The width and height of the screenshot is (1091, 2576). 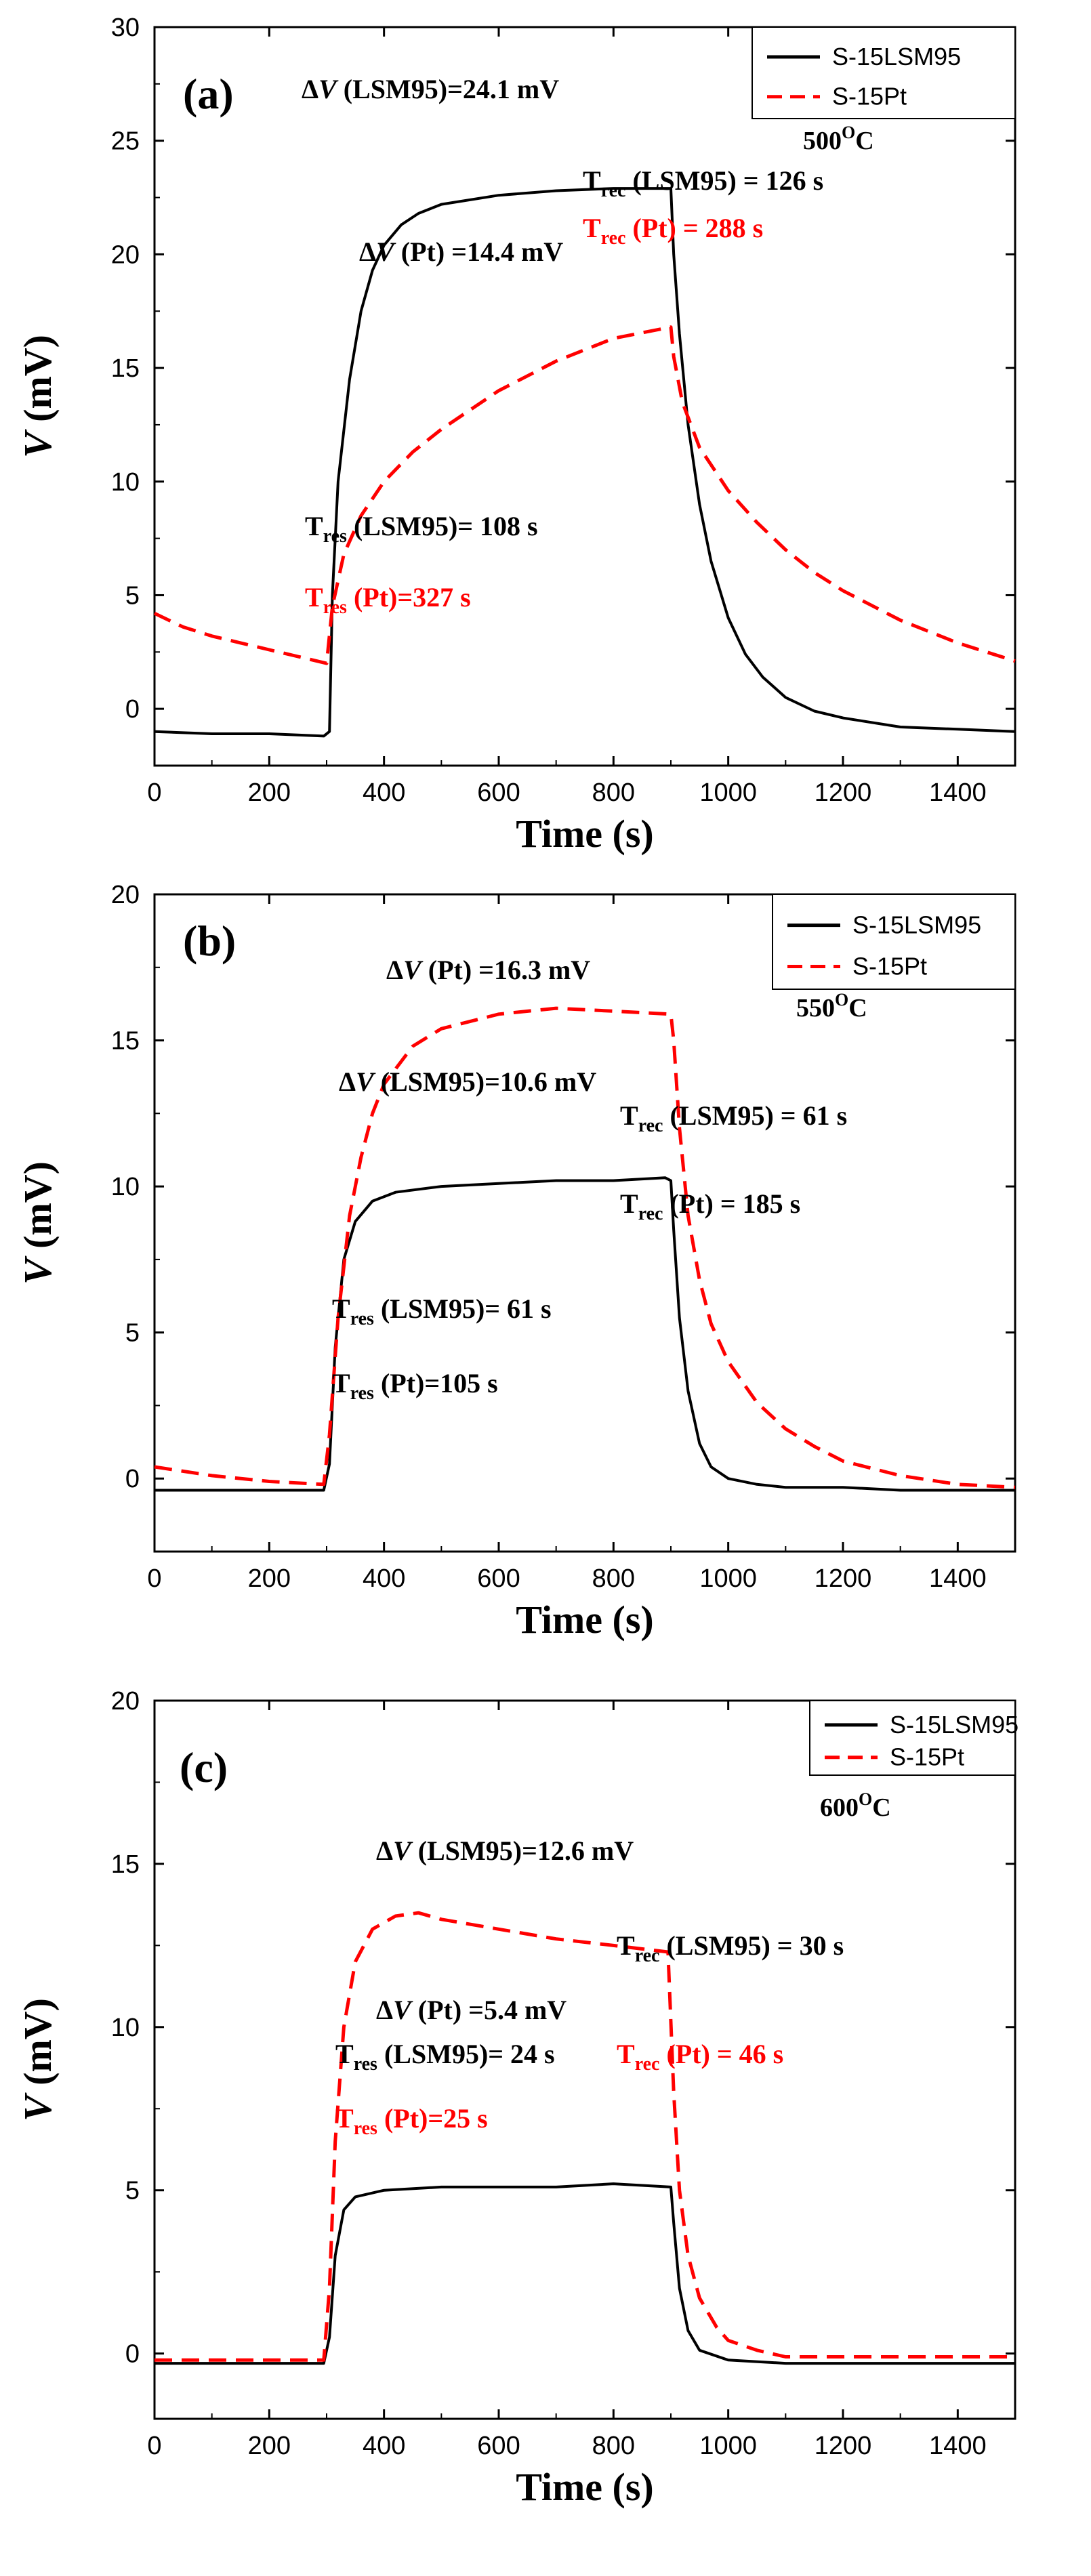 What do you see at coordinates (467, 1081) in the screenshot?
I see `annotation: ΔV (LSM95)=10.6 mV` at bounding box center [467, 1081].